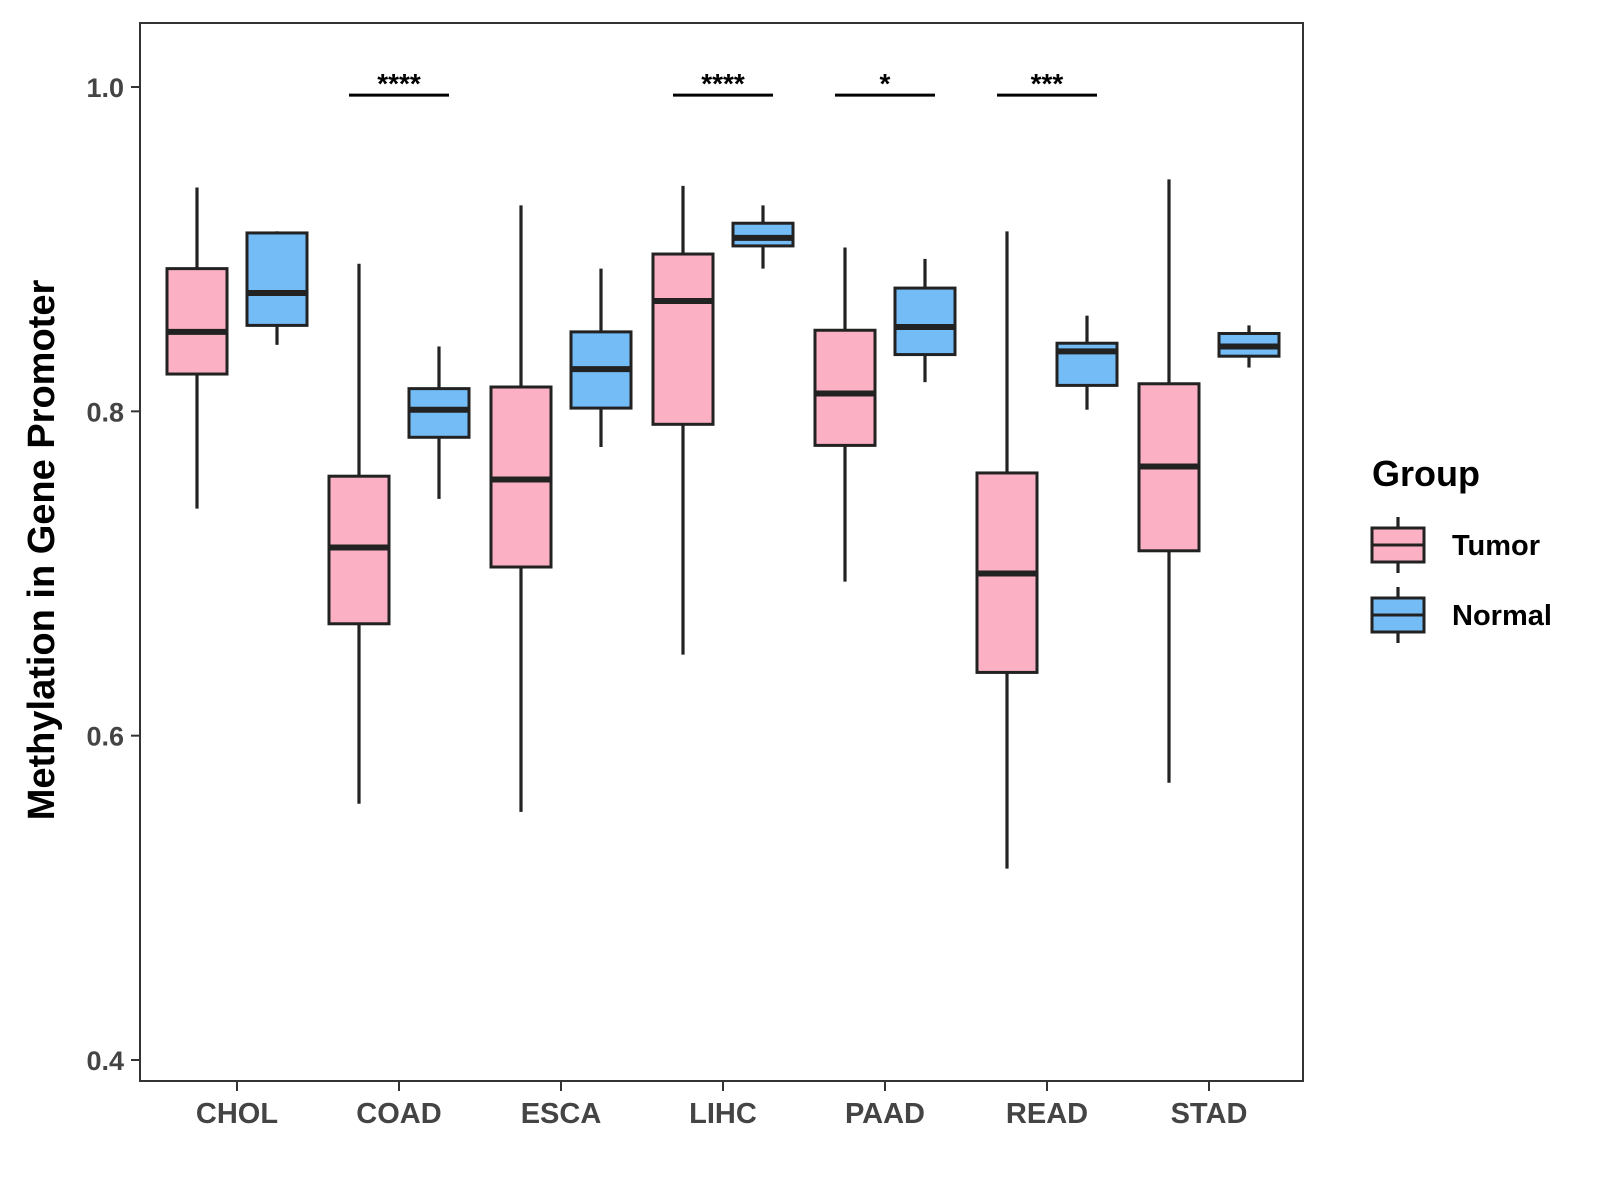 This screenshot has height=1200, width=1600. I want to click on y-tick-label: 1.0, so click(105, 88).